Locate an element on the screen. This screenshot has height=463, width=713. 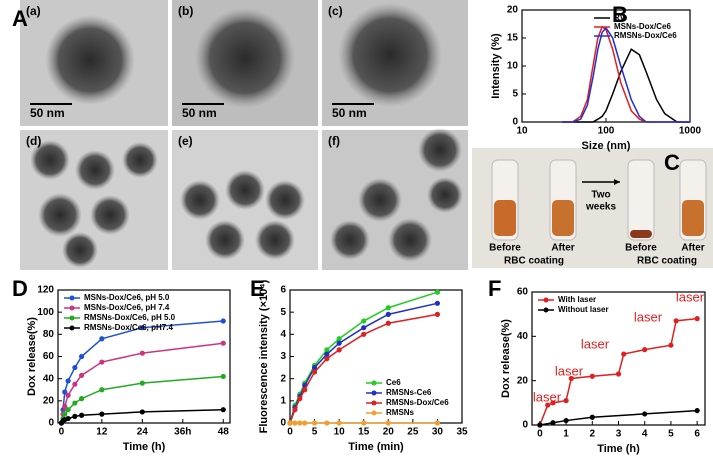
legend-label: RMSNs-Dox/Ce6, pH 5.0 is located at coordinates (130, 317).